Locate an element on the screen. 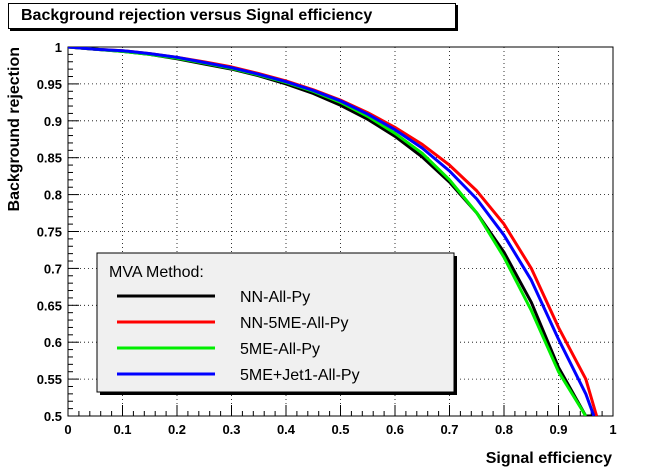 This screenshot has height=472, width=646. x-tick-label: 0.8 is located at coordinates (504, 429).